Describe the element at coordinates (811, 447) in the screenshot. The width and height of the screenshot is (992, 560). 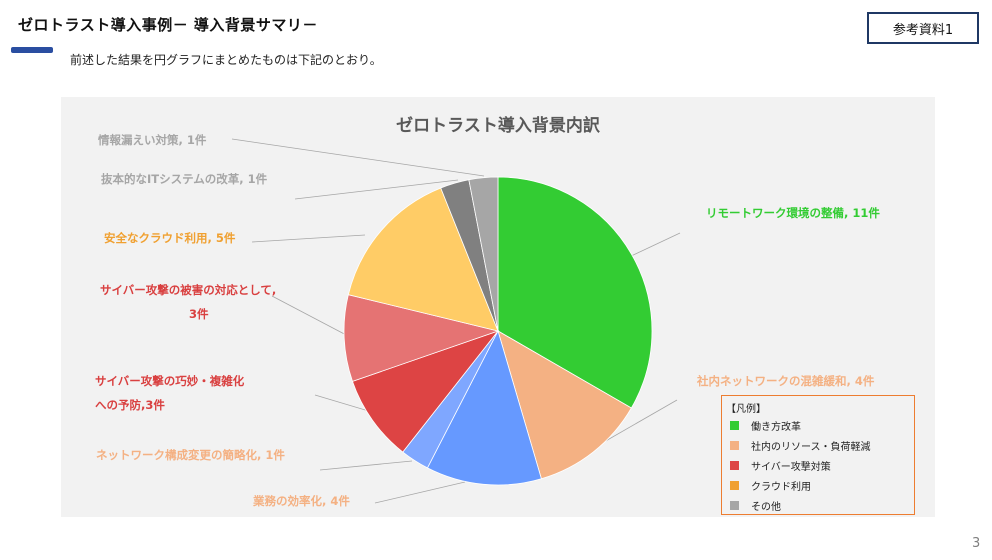
I see `legend-label: 社内のリソース・負荷軽減` at that location.